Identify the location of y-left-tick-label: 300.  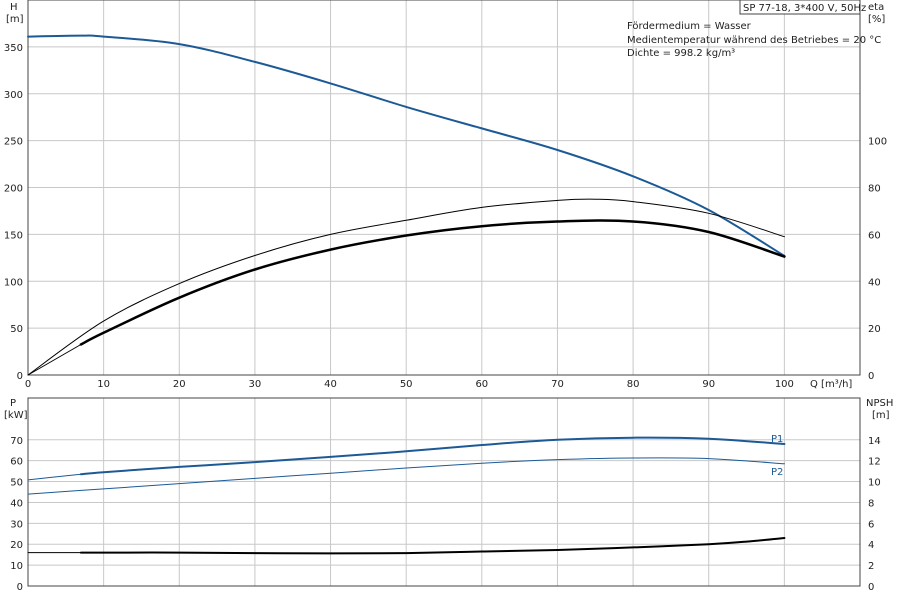
(13, 95).